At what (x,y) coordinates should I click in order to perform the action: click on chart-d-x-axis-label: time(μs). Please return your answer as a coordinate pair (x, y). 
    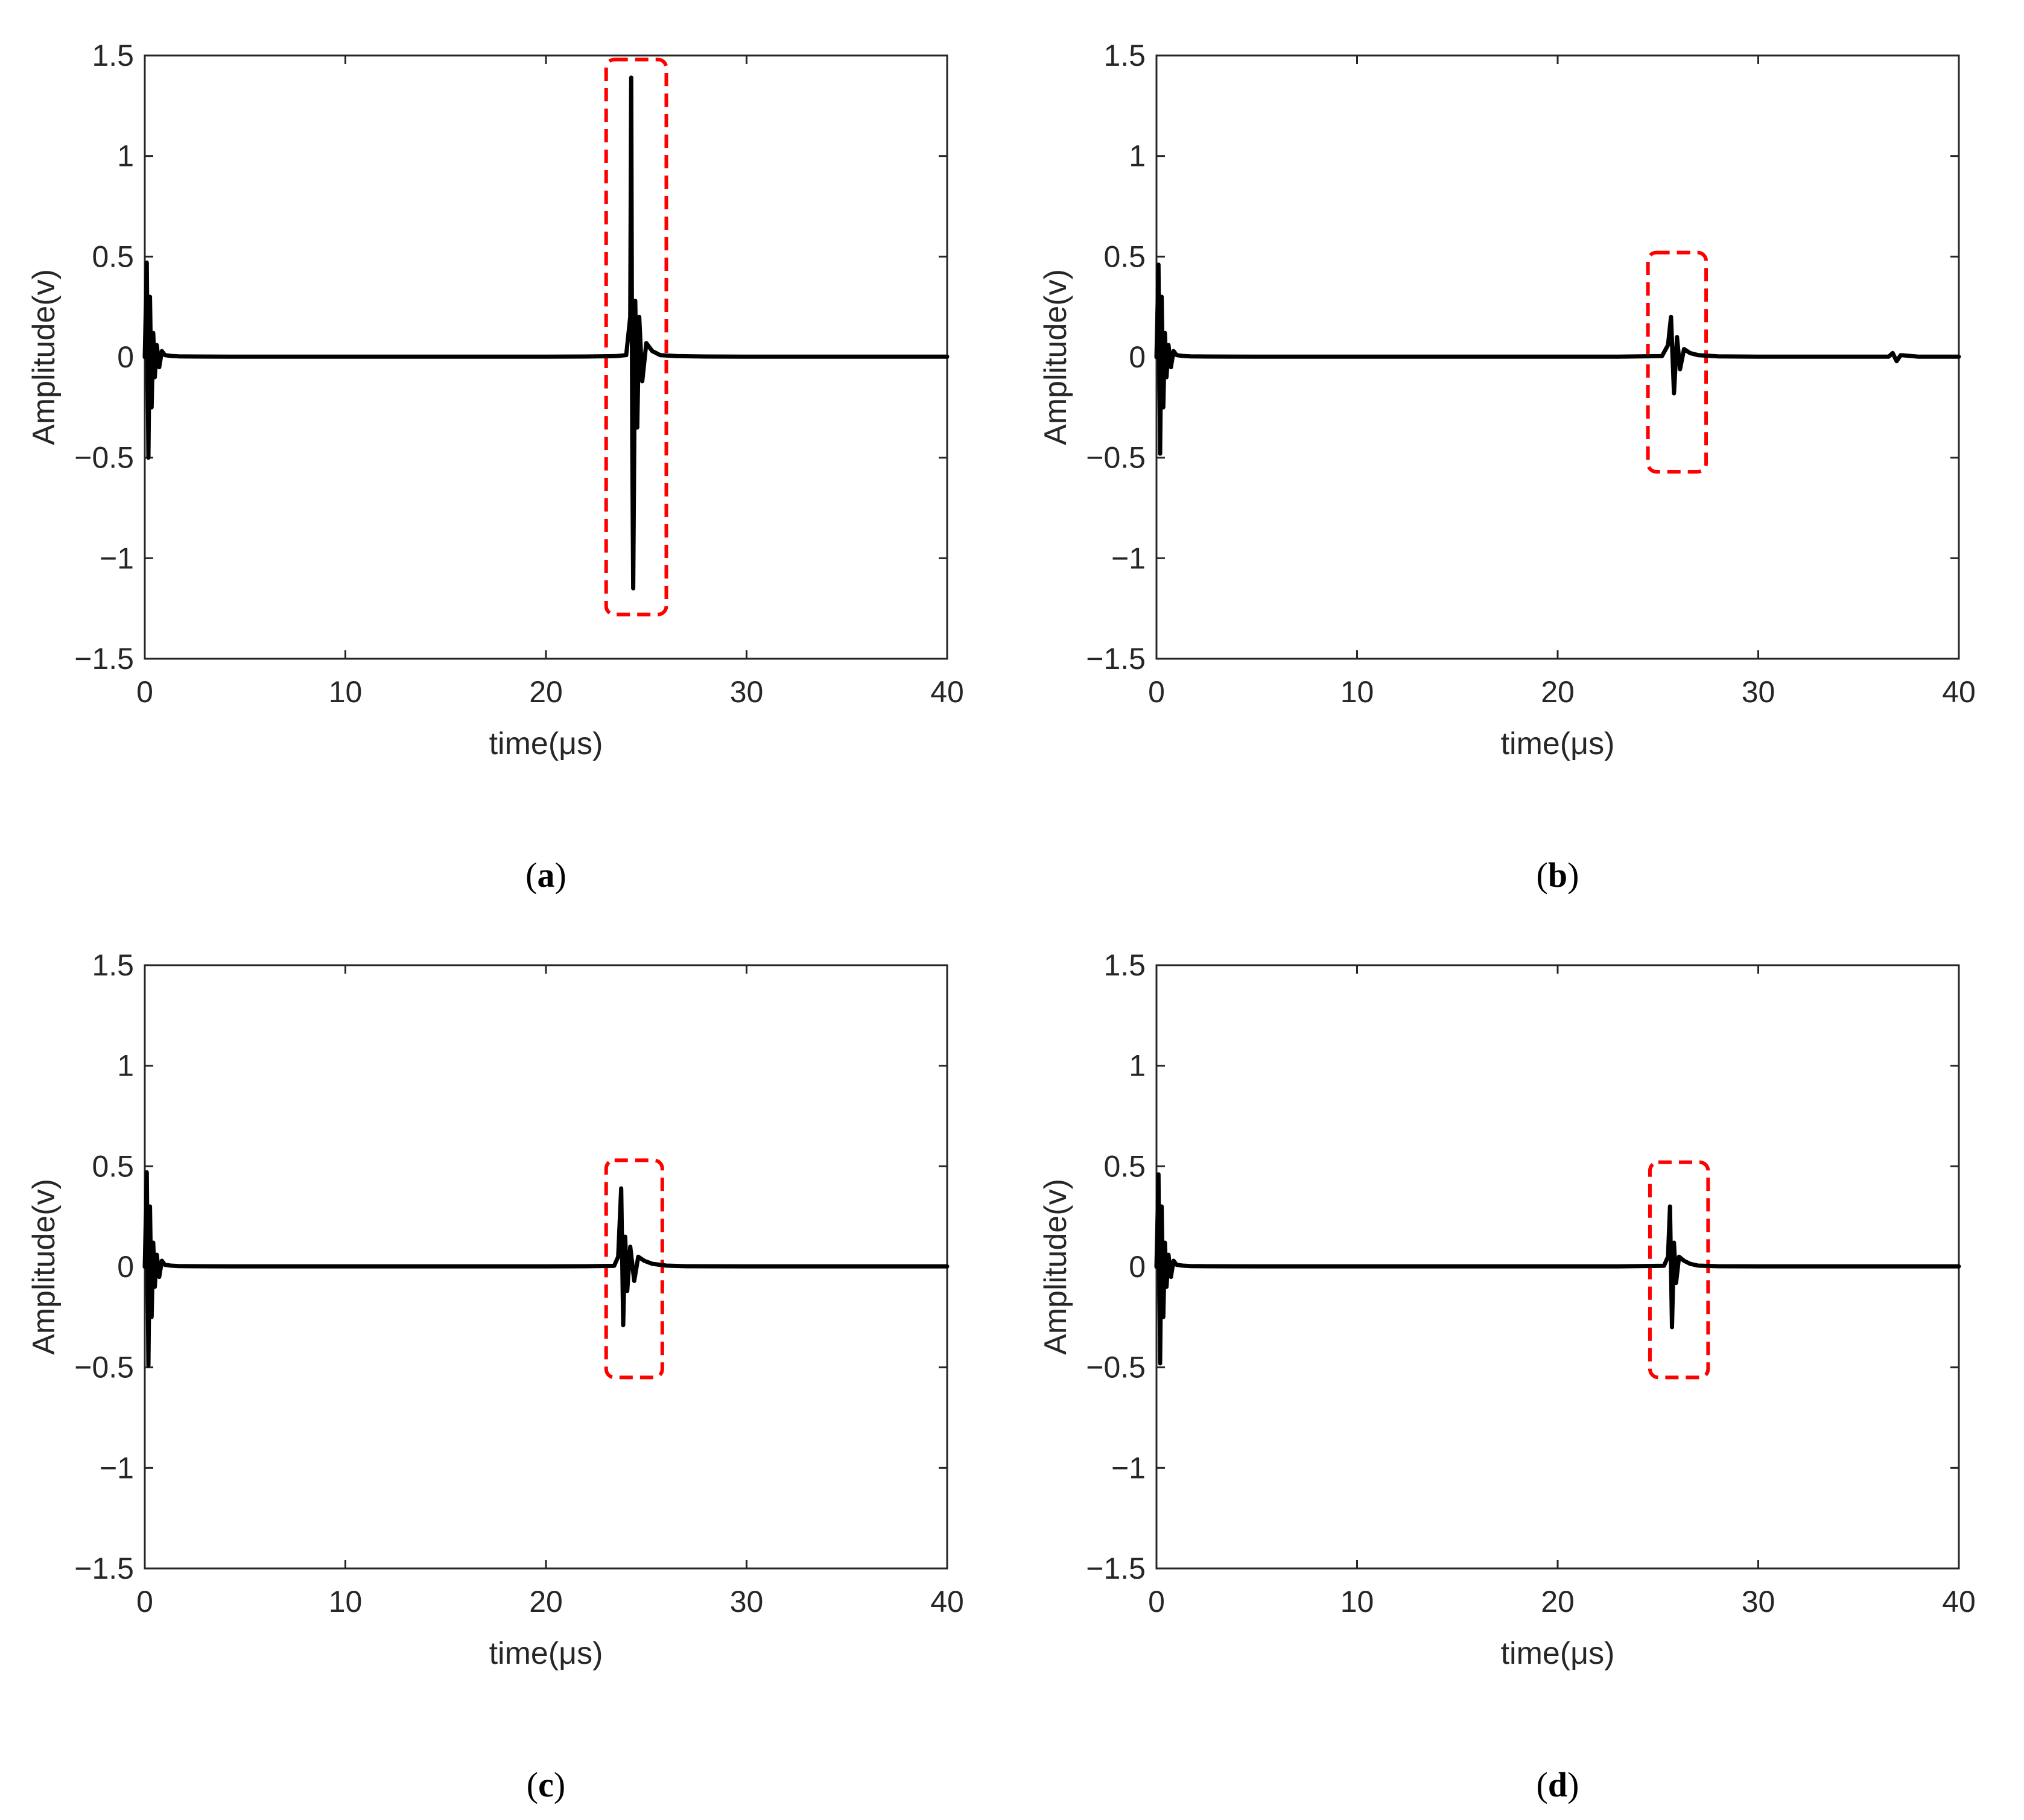
    Looking at the image, I should click on (1558, 1654).